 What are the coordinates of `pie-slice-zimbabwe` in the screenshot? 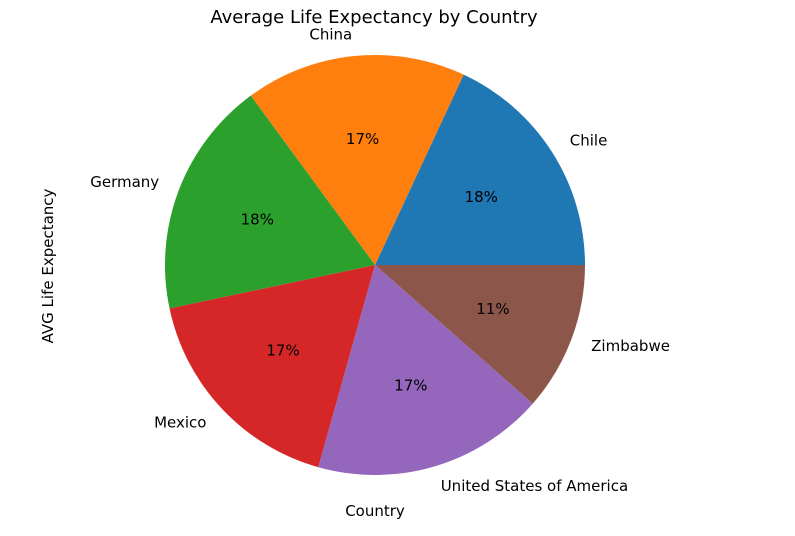 It's located at (480, 334).